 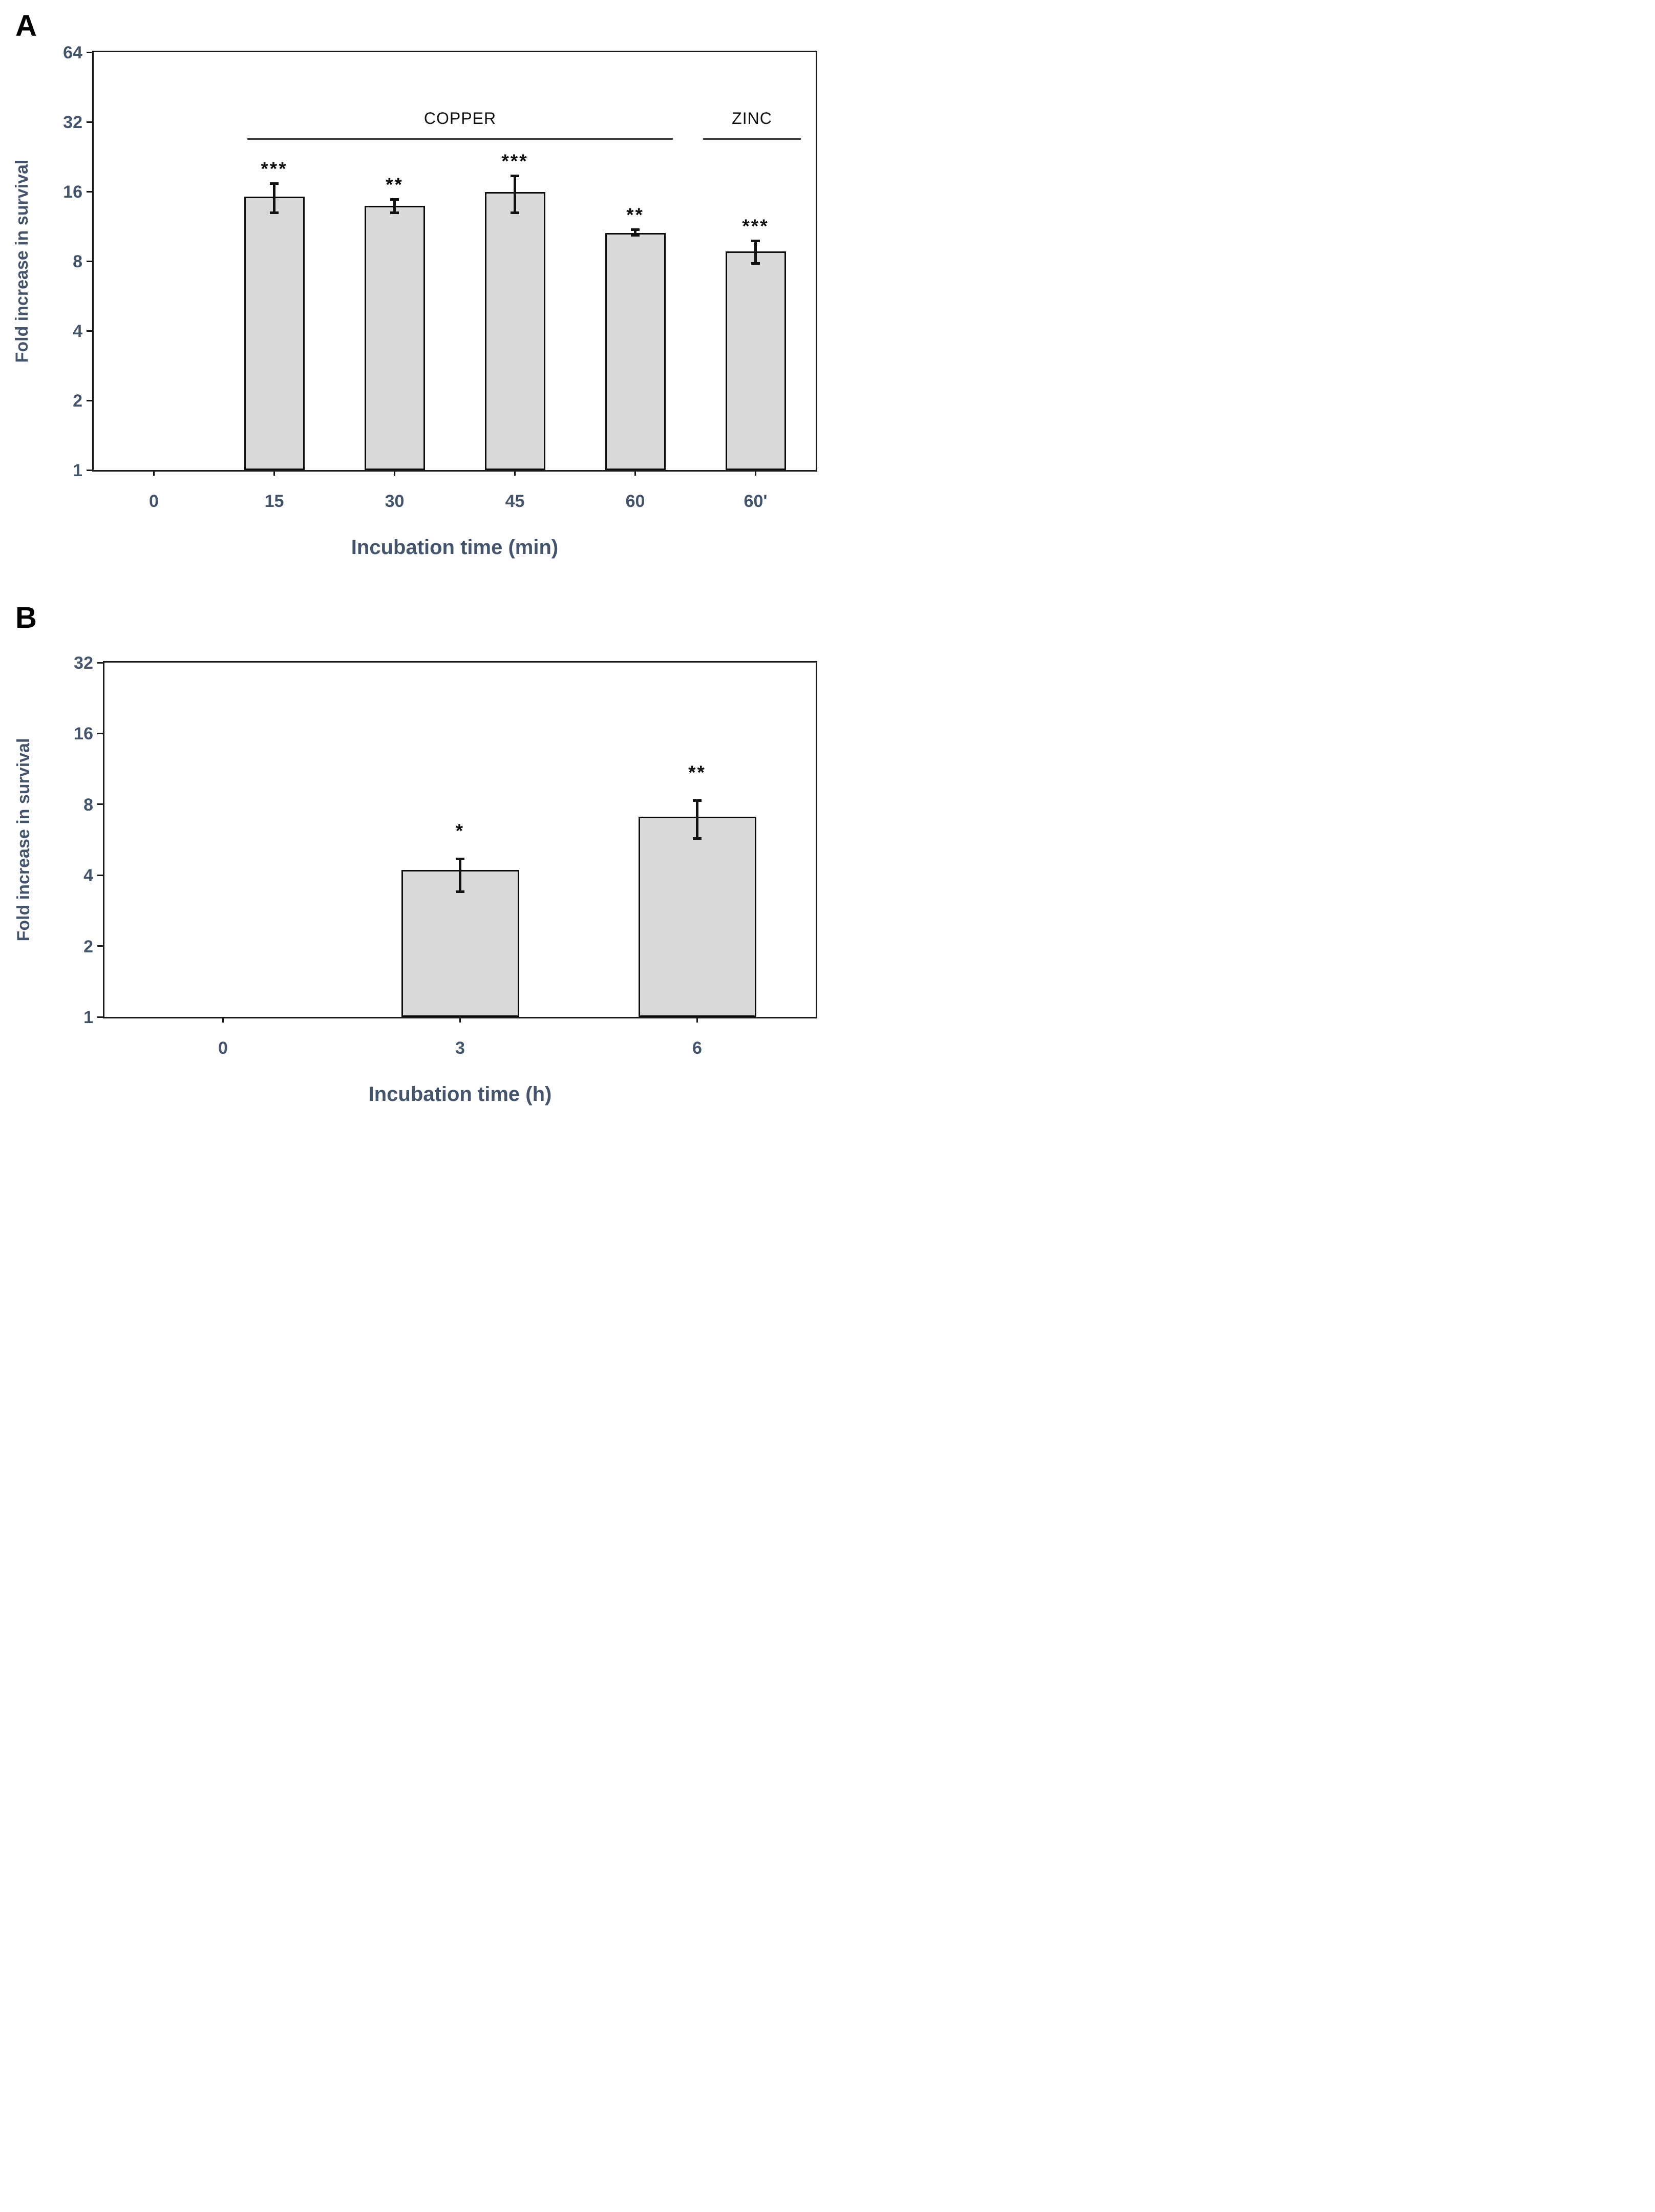 What do you see at coordinates (26, 25) in the screenshot?
I see `panel-a-letter: A` at bounding box center [26, 25].